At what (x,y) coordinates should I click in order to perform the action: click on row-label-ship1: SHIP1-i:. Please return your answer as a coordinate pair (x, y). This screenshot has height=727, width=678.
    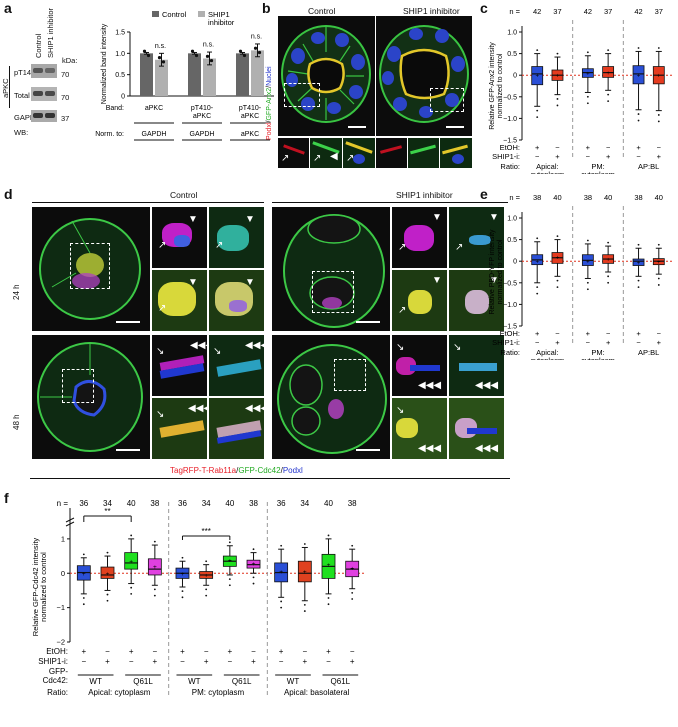
    Looking at the image, I should click on (53, 661).